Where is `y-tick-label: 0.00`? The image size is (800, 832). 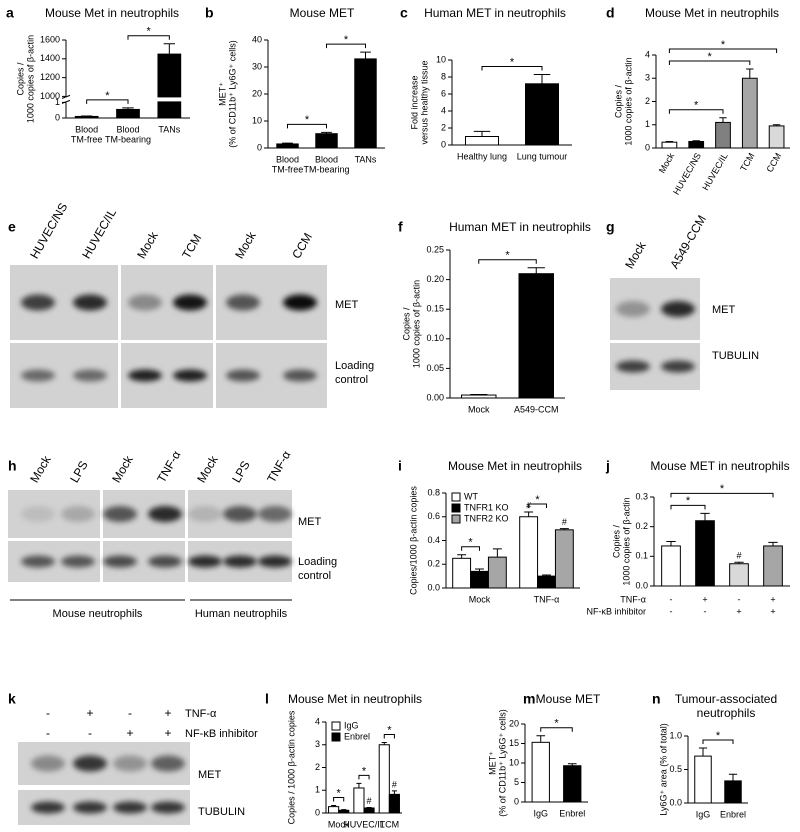
y-tick-label: 0.00 is located at coordinates (435, 397).